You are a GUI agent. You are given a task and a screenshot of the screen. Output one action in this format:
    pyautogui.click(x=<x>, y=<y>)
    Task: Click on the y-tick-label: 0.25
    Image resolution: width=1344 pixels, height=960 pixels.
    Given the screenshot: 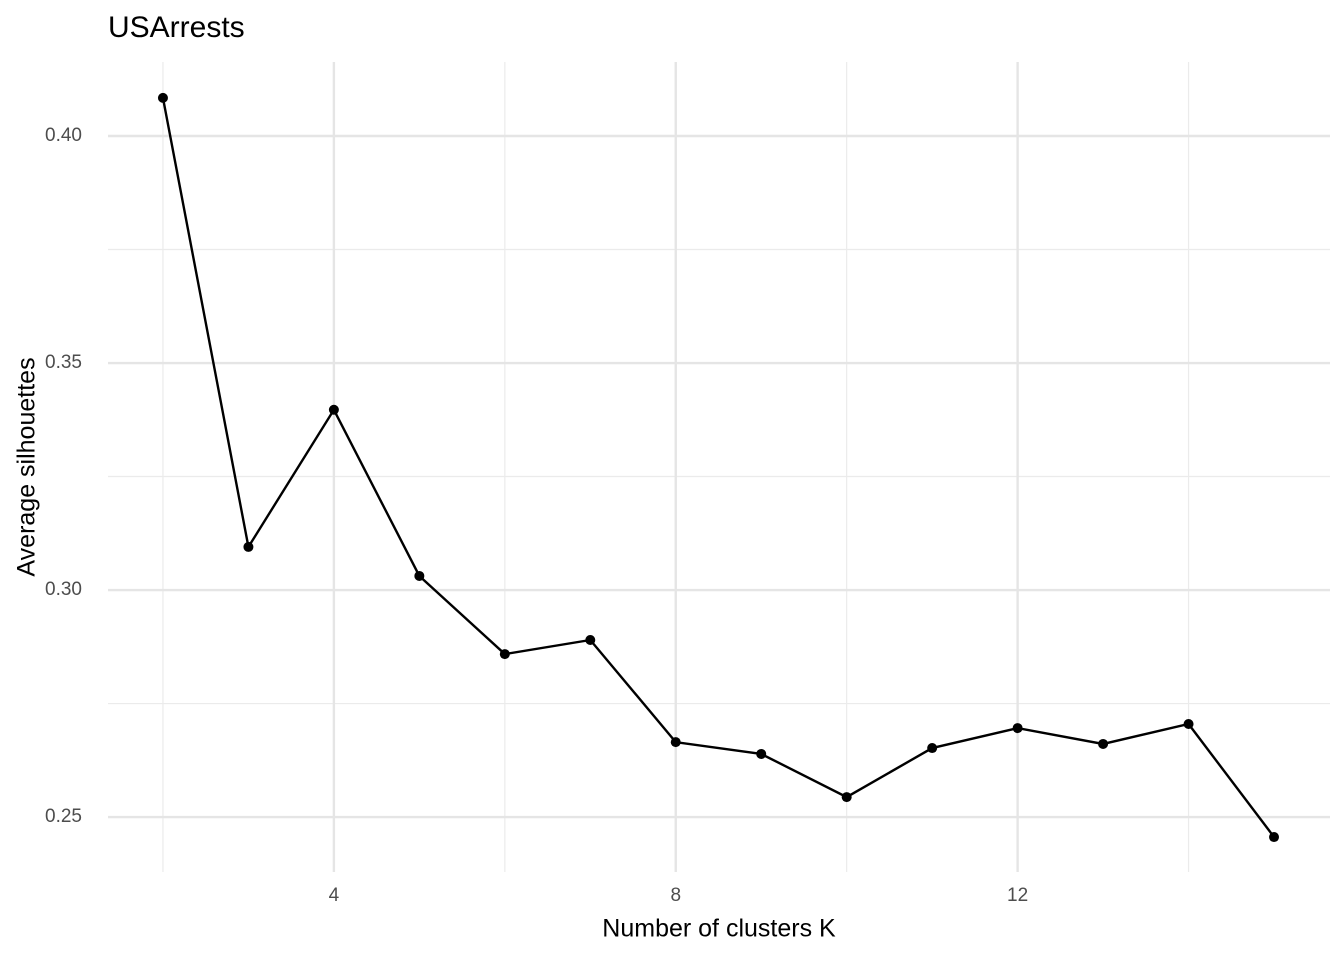 What is the action you would take?
    pyautogui.click(x=63, y=816)
    